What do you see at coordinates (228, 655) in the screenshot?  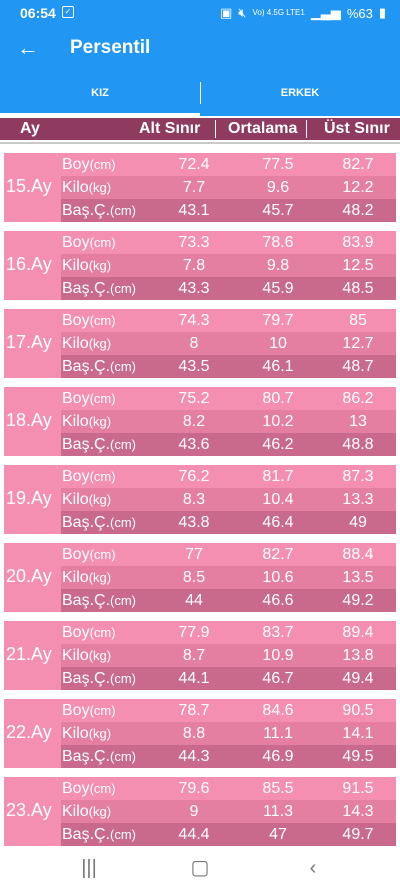 I see `row-kilo: Kilo(kg) 8.7 10.9 13.8` at bounding box center [228, 655].